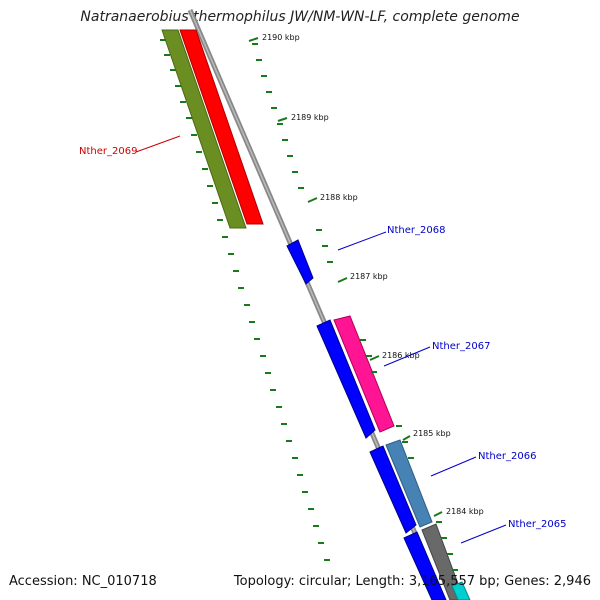 This screenshot has width=600, height=600. I want to click on tick-label-2189: 2189 kbp, so click(310, 117).